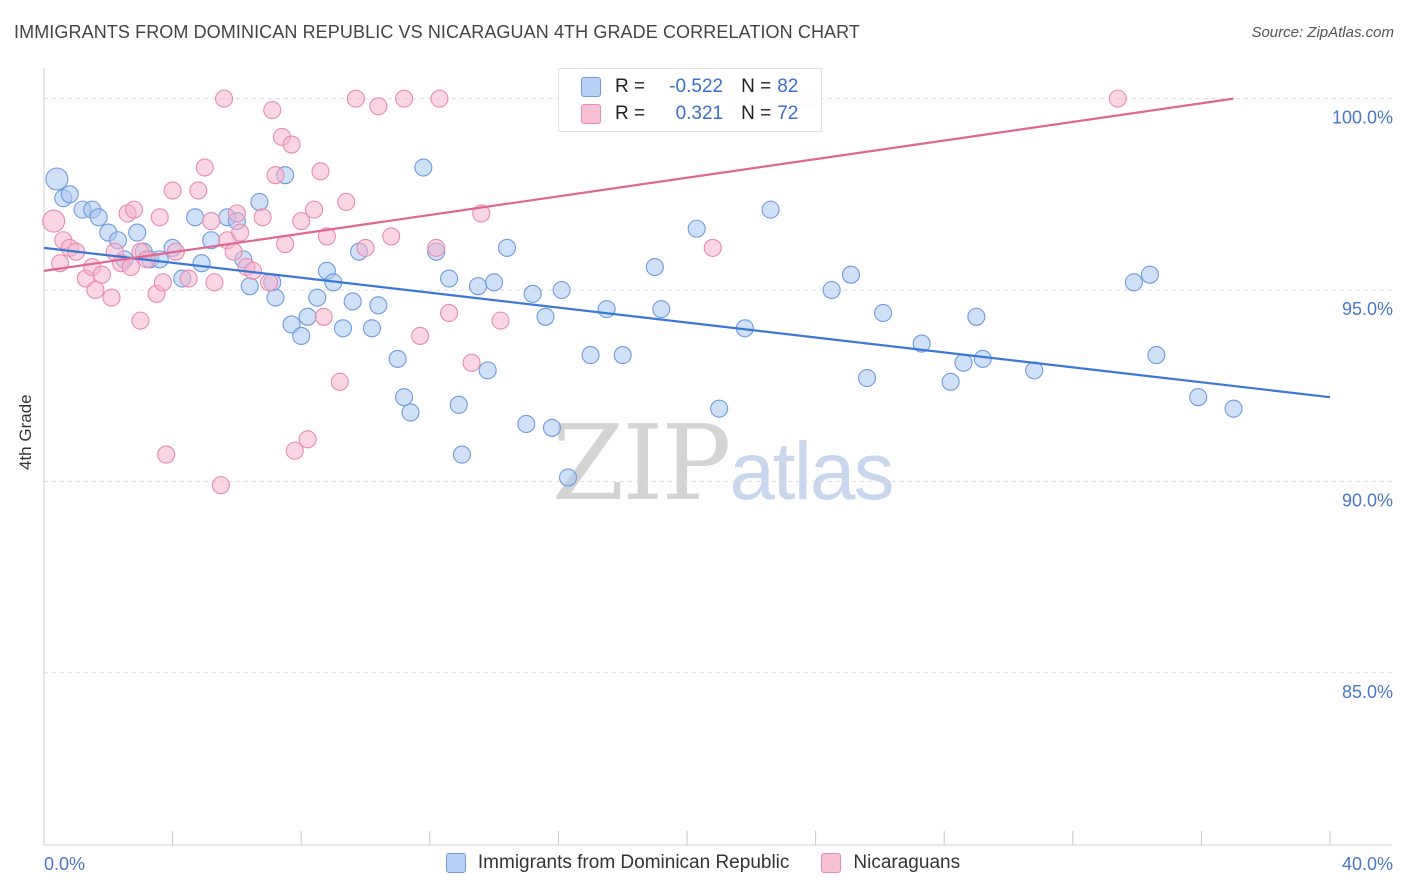  I want to click on source-label: Source: ZipAtlas.com, so click(1322, 32).